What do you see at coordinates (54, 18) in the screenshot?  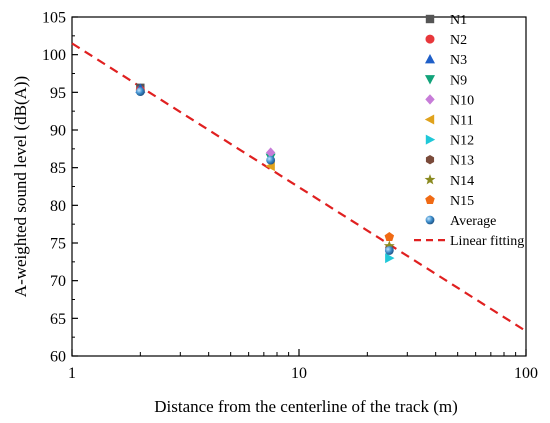 I see `y-tick-label: 105` at bounding box center [54, 18].